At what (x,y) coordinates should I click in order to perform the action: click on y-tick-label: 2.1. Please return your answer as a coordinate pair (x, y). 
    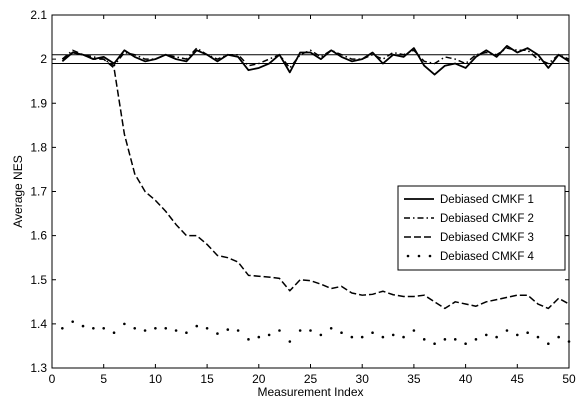
    Looking at the image, I should click on (38, 15).